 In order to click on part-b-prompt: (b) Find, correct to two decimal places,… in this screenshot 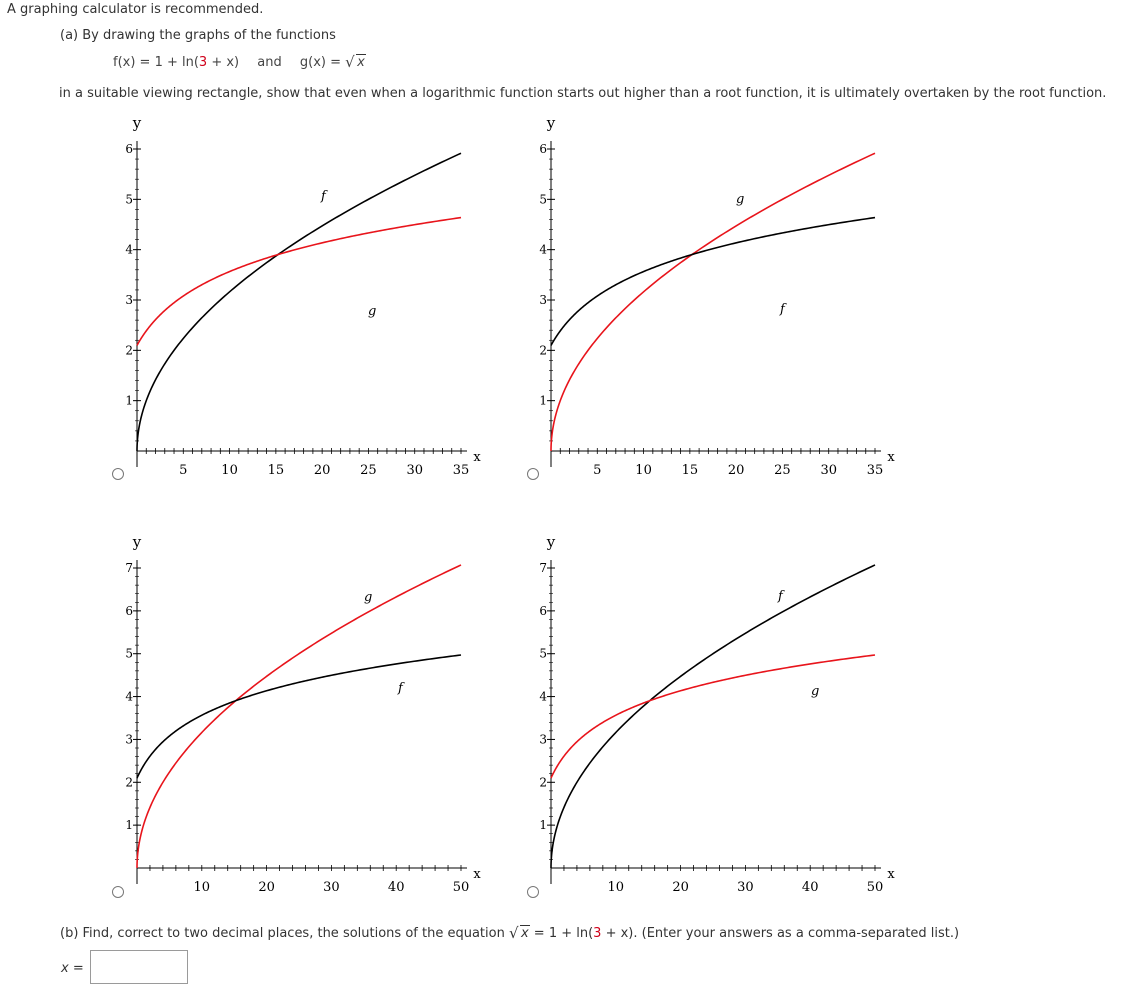, I will do `click(510, 933)`.